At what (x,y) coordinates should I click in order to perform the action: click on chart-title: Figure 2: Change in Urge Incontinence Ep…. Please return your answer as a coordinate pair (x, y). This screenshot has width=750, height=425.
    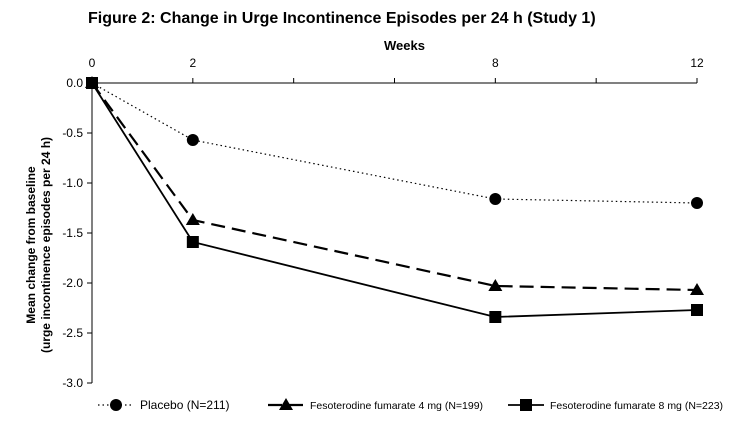
    Looking at the image, I should click on (342, 18).